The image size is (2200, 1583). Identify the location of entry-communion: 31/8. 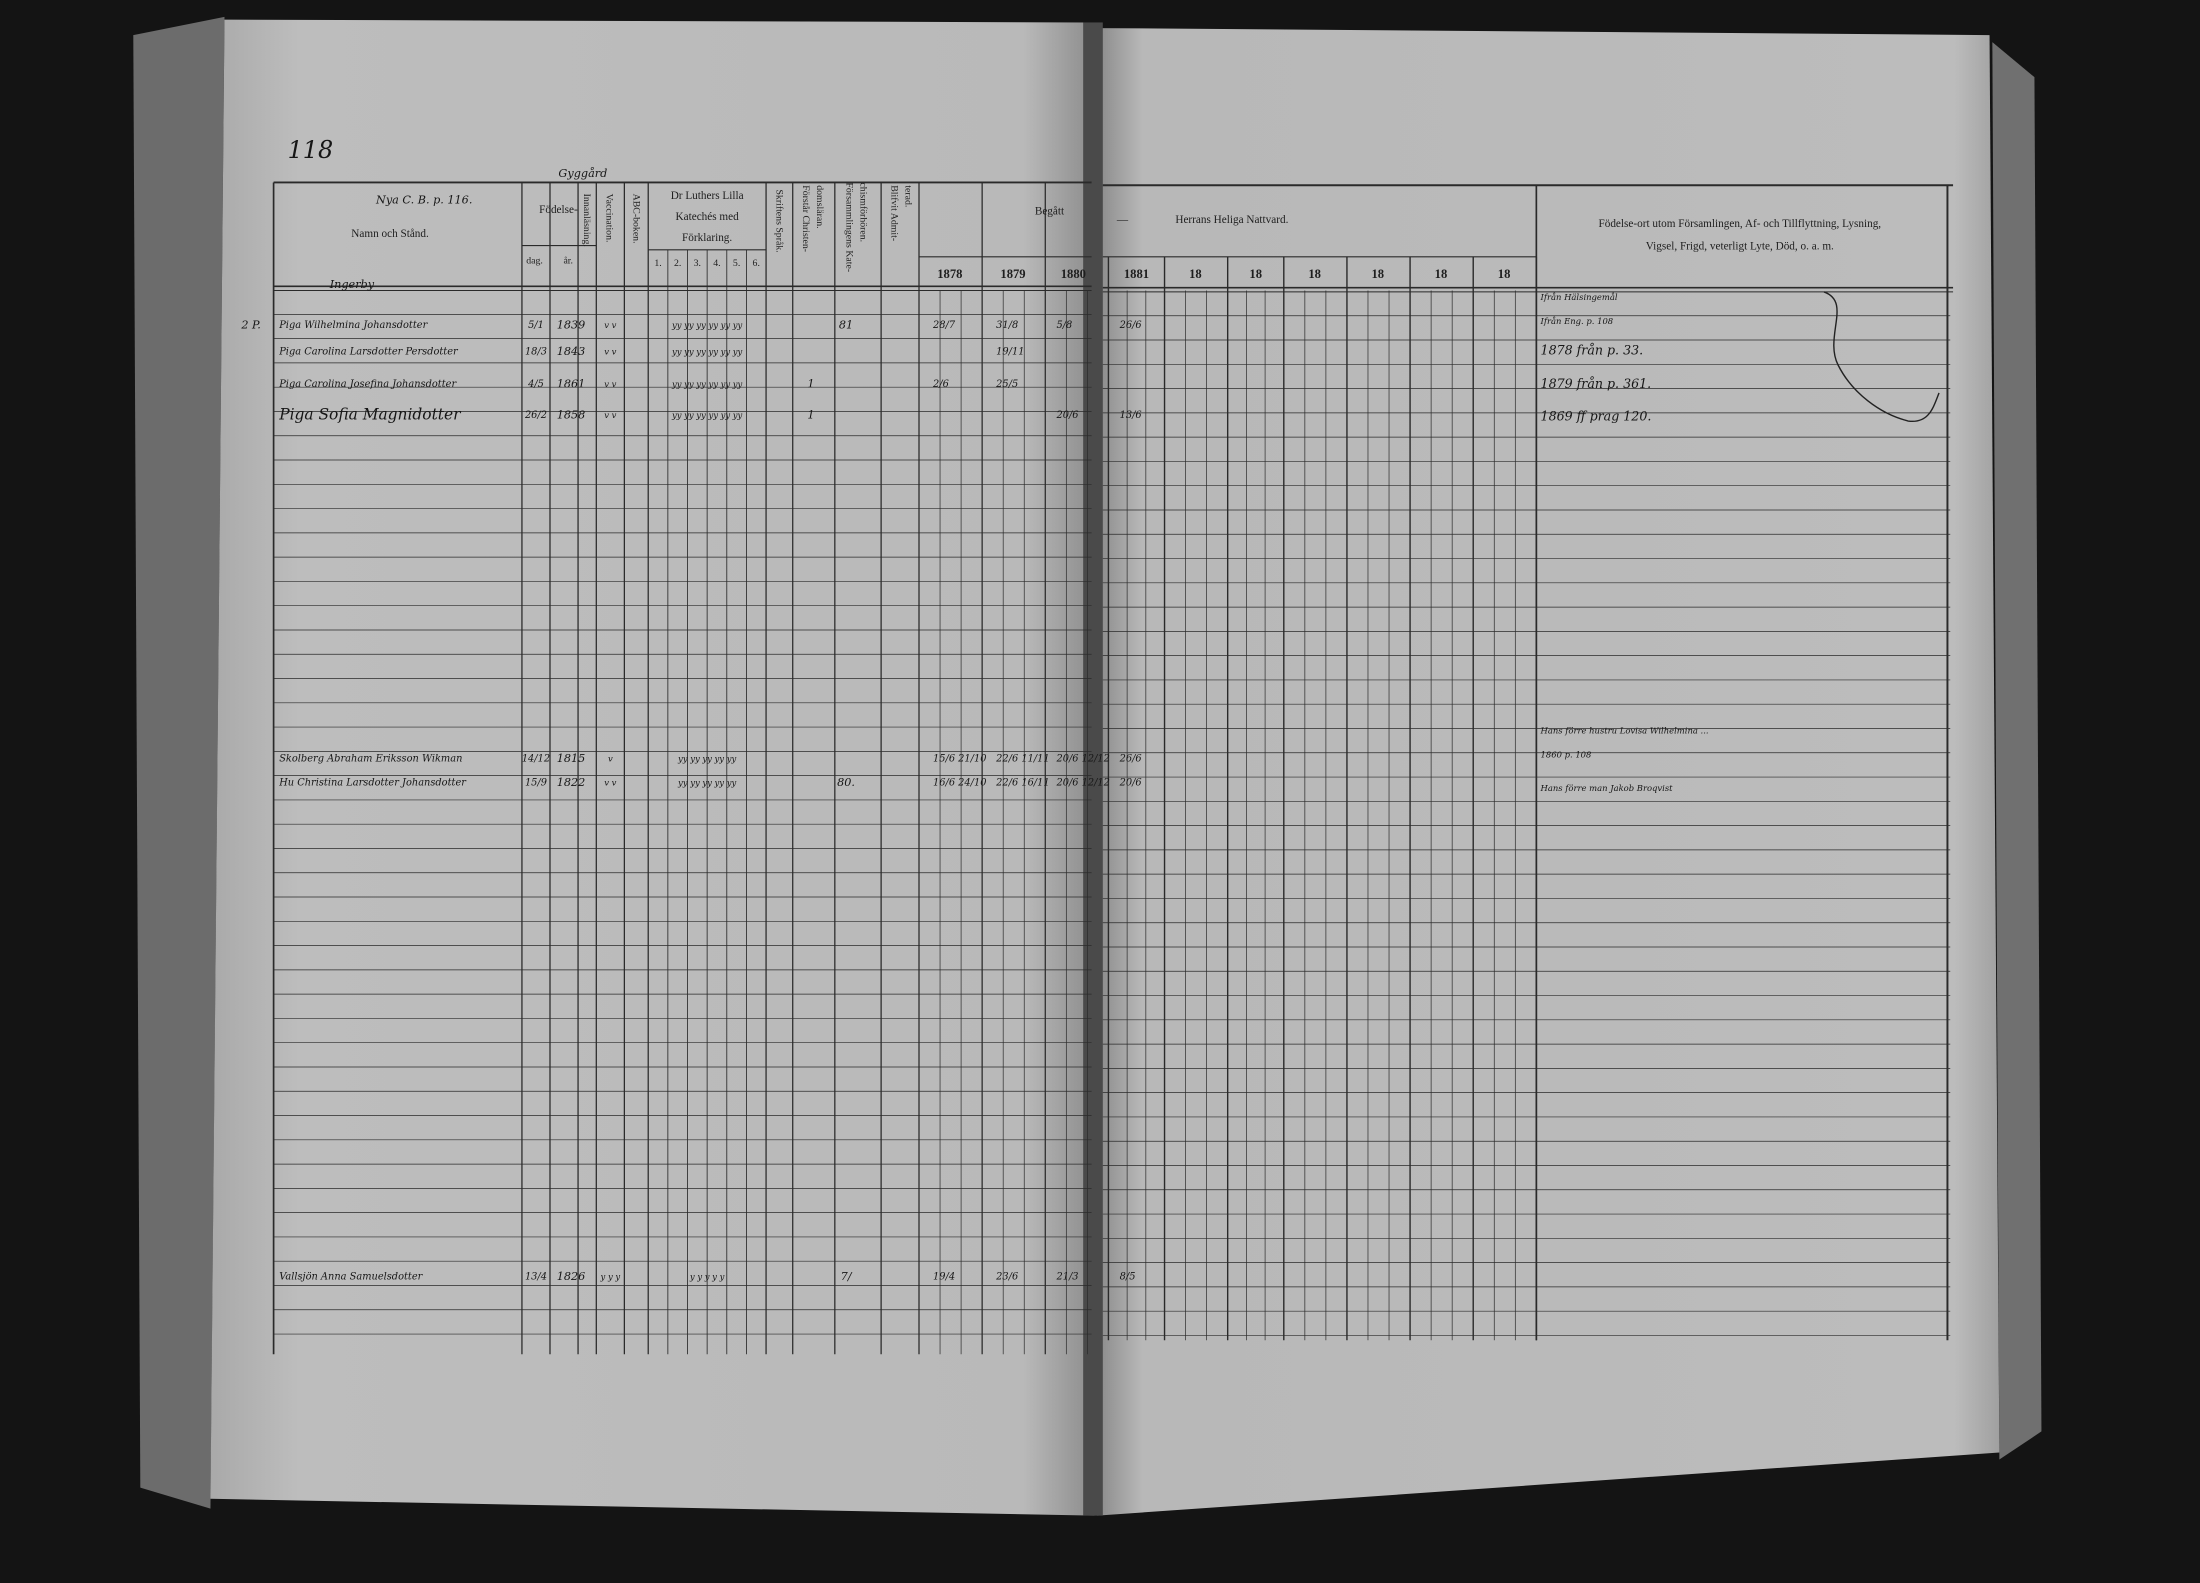
(1007, 325).